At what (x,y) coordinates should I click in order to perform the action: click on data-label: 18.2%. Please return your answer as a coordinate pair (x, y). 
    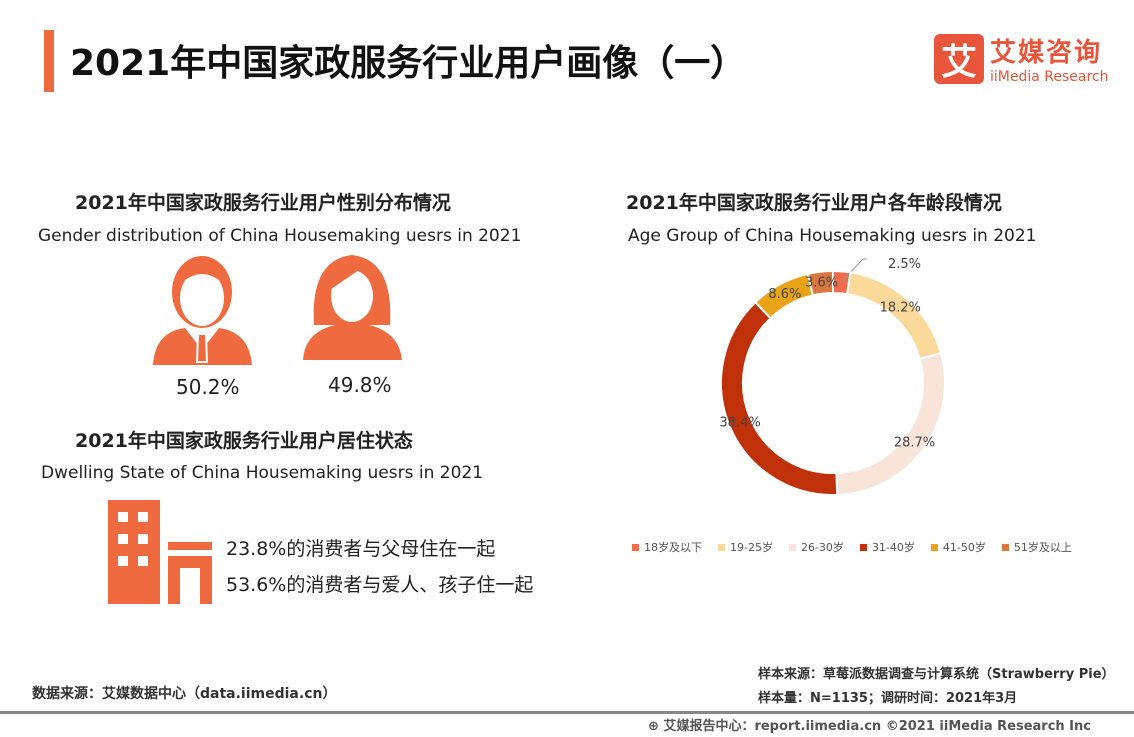
    Looking at the image, I should click on (900, 308).